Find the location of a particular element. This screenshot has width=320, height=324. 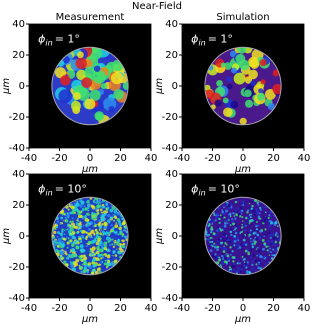

annotation: ϕin = 10° is located at coordinates (215, 190).